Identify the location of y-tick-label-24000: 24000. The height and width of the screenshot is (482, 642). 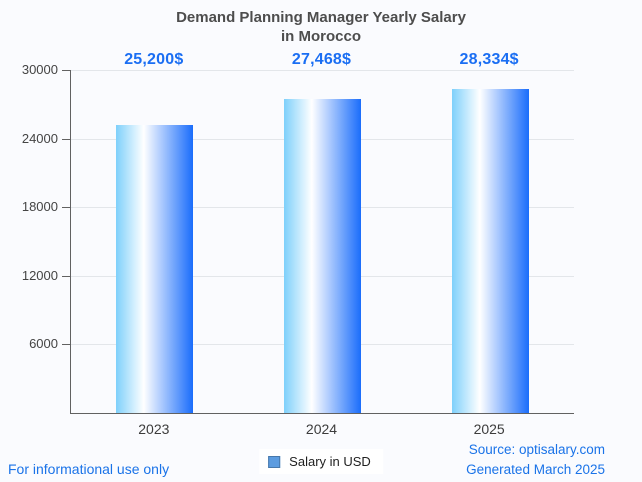
(39, 138).